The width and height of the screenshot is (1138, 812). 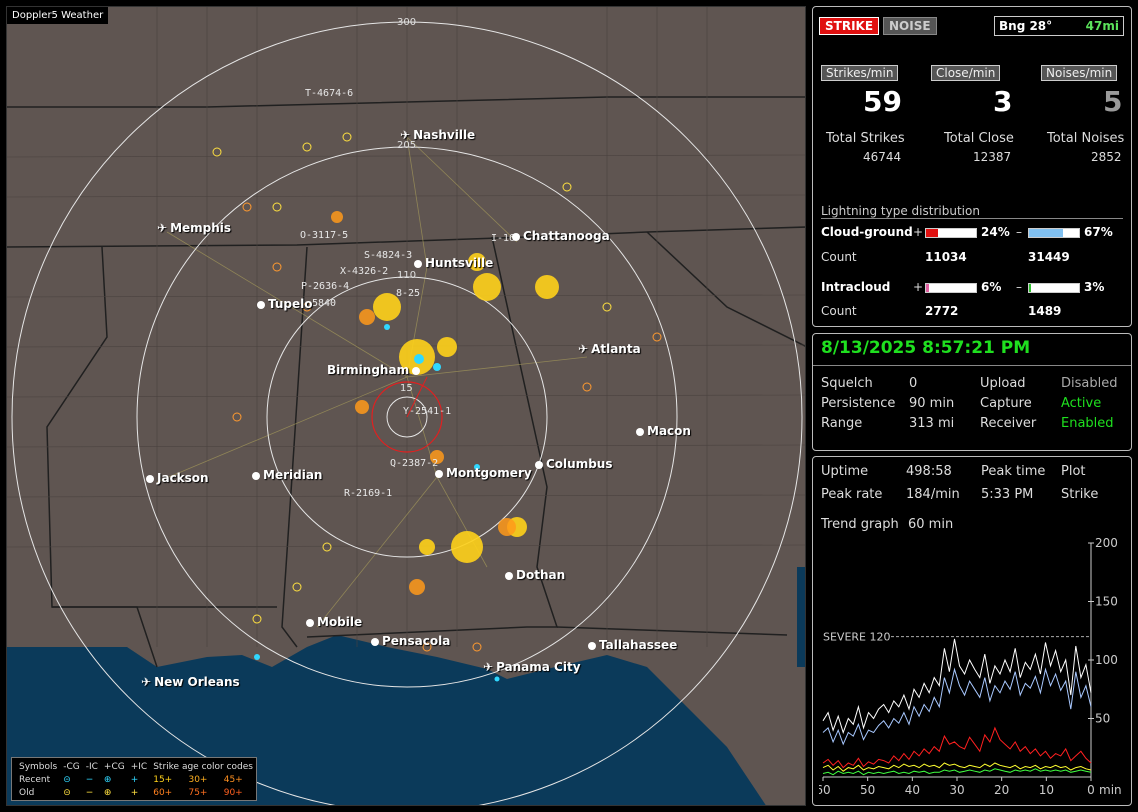 I want to click on storm-label: I-16, so click(x=503, y=238).